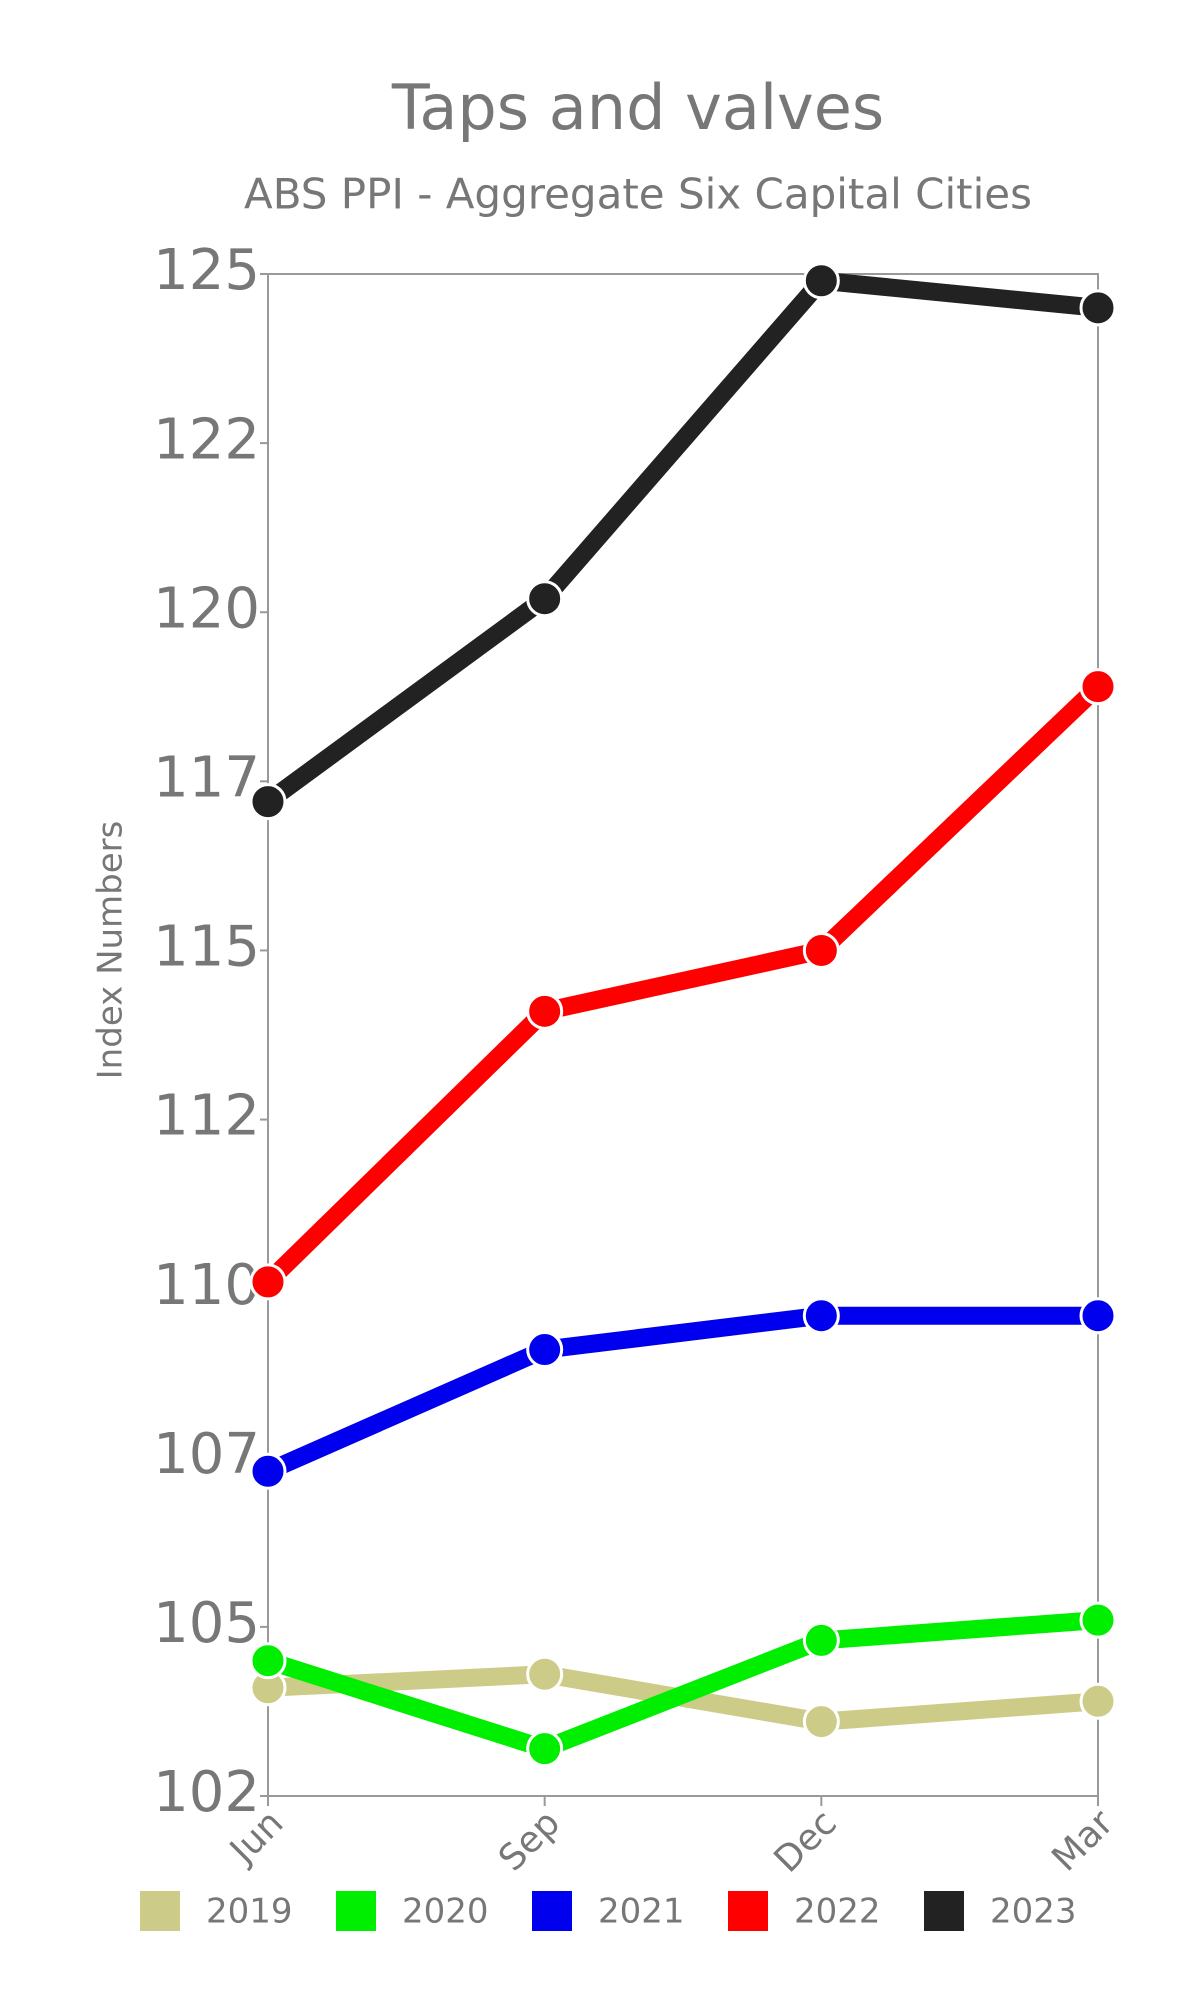 The height and width of the screenshot is (2000, 1200). I want to click on chart-subtitle: ABS PPI - Aggregate Six Capital Cities, so click(638, 194).